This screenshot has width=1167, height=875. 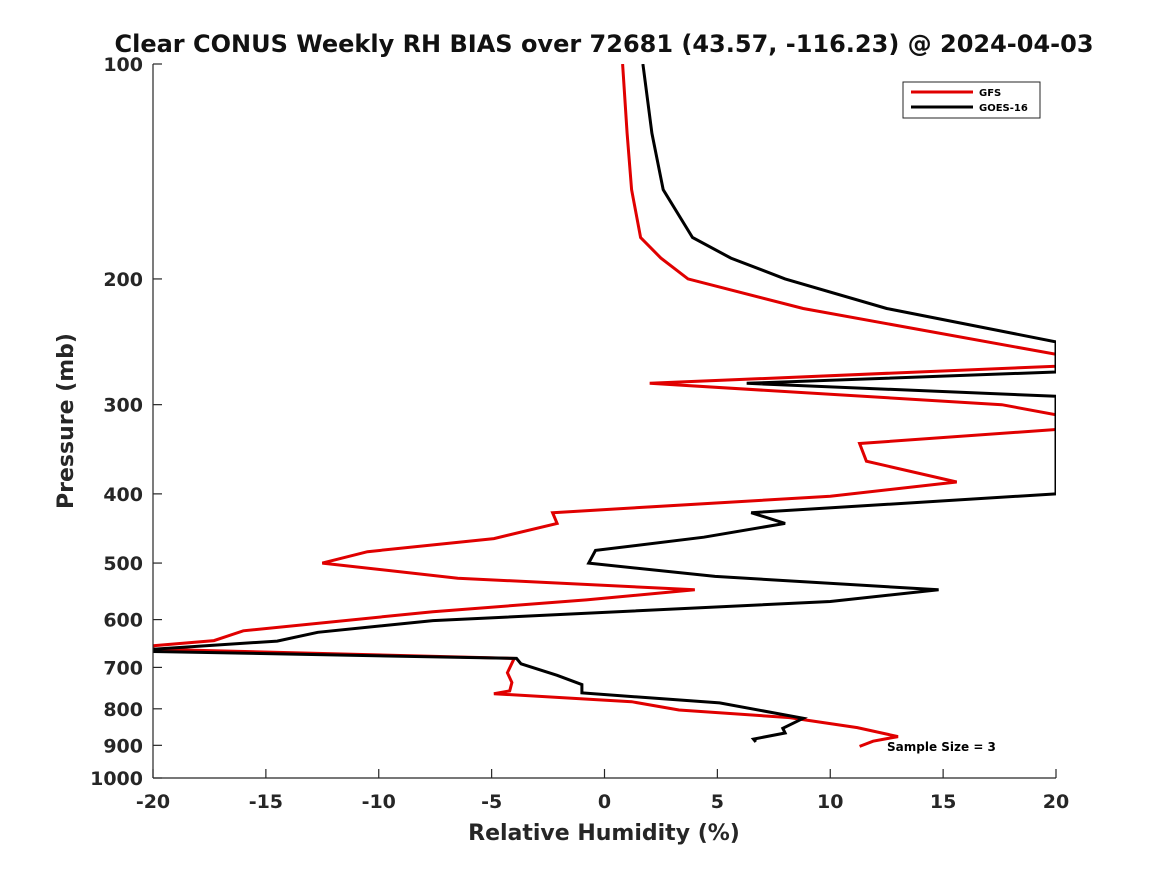 I want to click on x-tick-label: -20, so click(x=153, y=802).